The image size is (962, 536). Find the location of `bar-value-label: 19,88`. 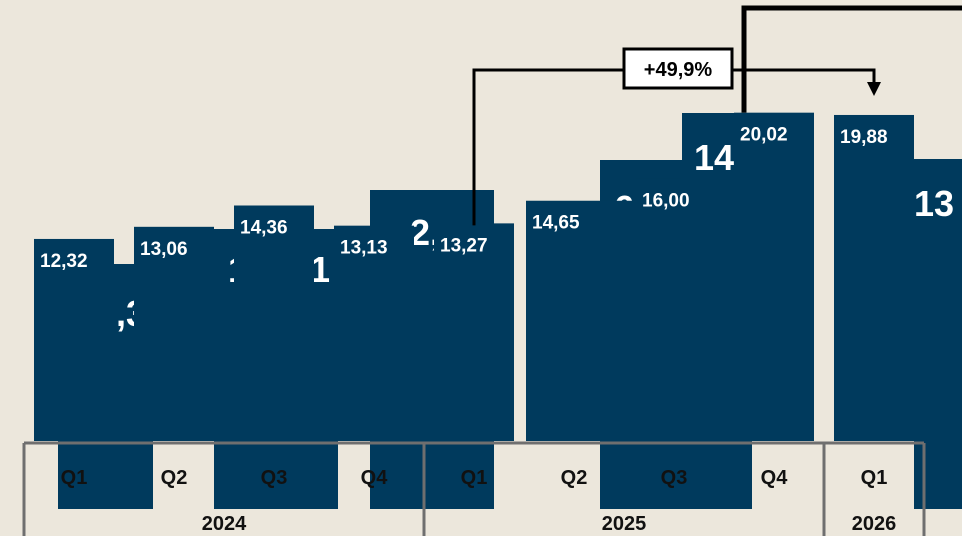

bar-value-label: 19,88 is located at coordinates (864, 137).